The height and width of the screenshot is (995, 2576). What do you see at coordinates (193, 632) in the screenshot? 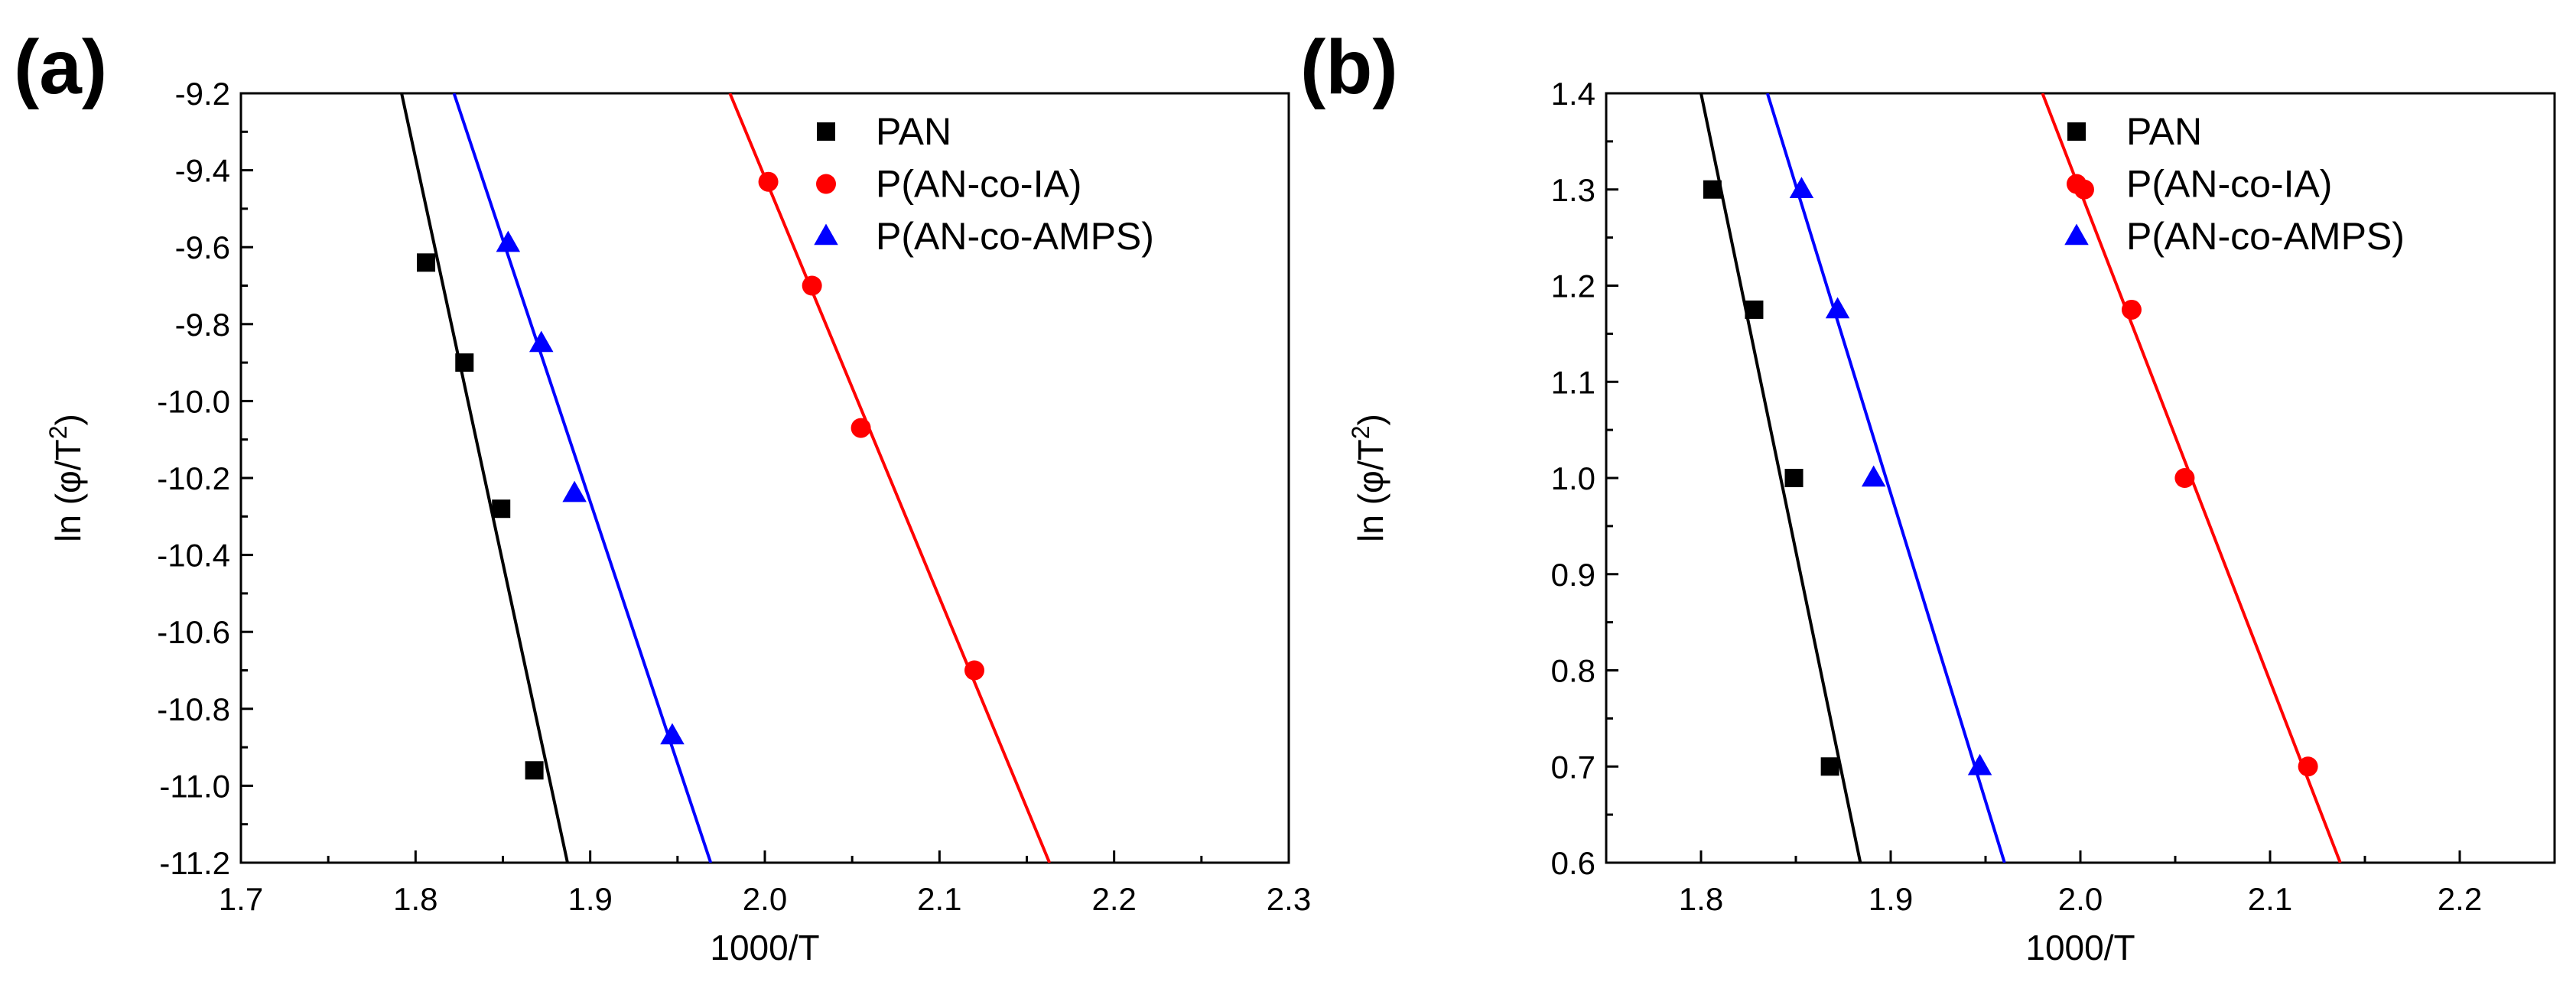
I see `y-tick-label: -10.6` at bounding box center [193, 632].